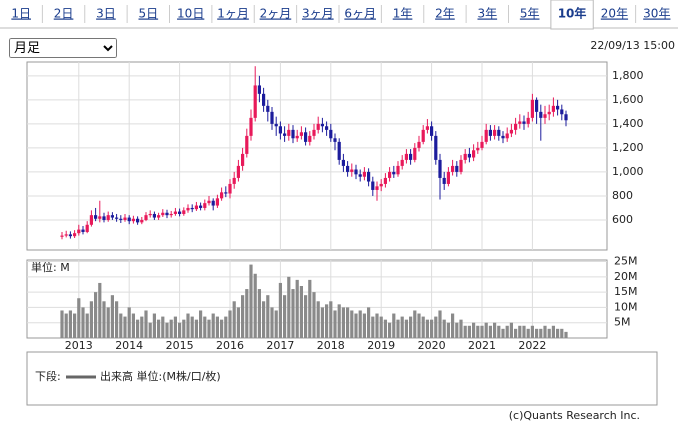 The height and width of the screenshot is (428, 678). I want to click on tab: 5日, so click(148, 14).